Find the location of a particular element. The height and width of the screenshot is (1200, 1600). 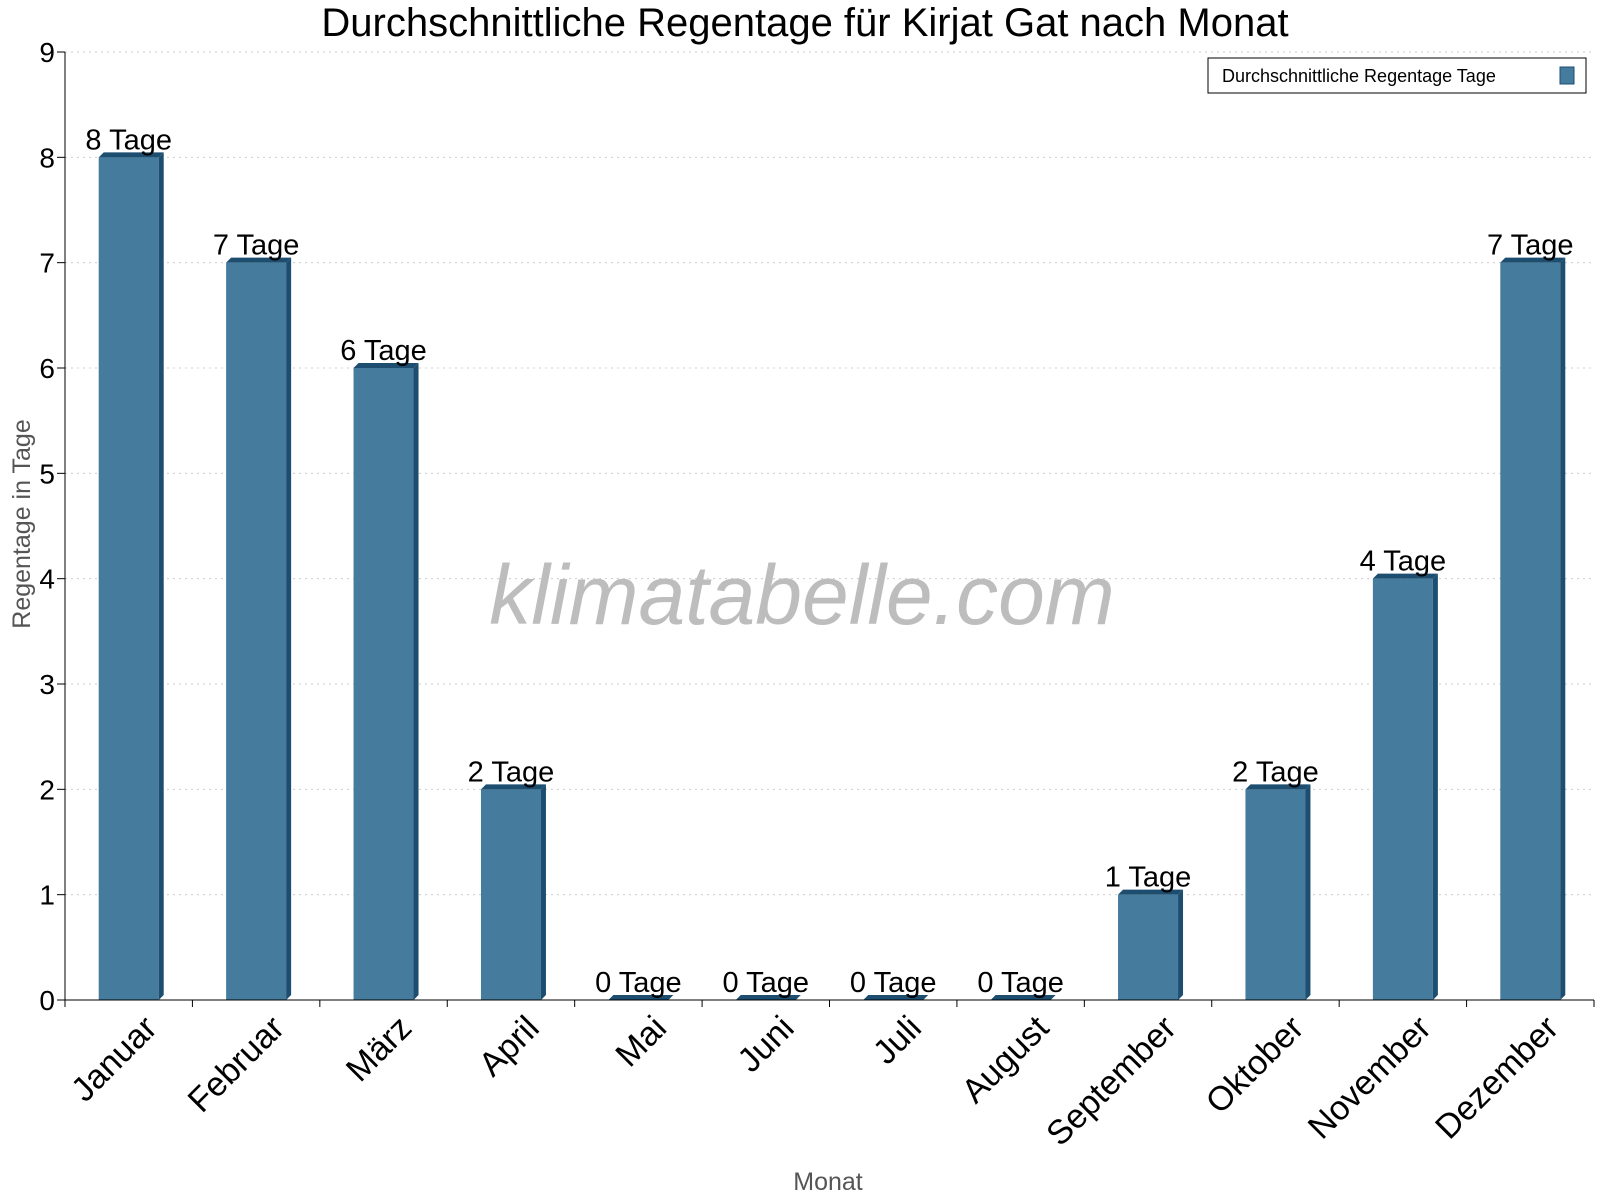

x-axis-label: Monat is located at coordinates (828, 1182).